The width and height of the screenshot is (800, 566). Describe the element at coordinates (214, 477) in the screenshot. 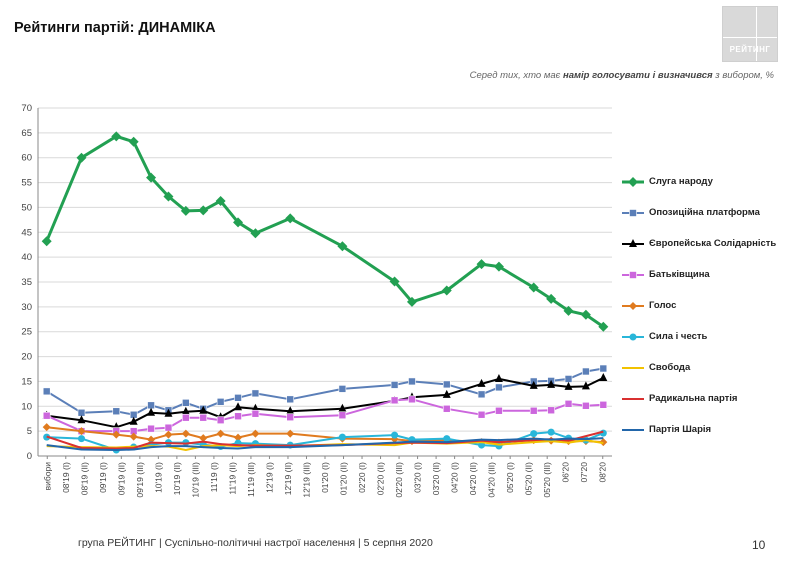

I see `x-tick-label: 11'19 (І)` at that location.